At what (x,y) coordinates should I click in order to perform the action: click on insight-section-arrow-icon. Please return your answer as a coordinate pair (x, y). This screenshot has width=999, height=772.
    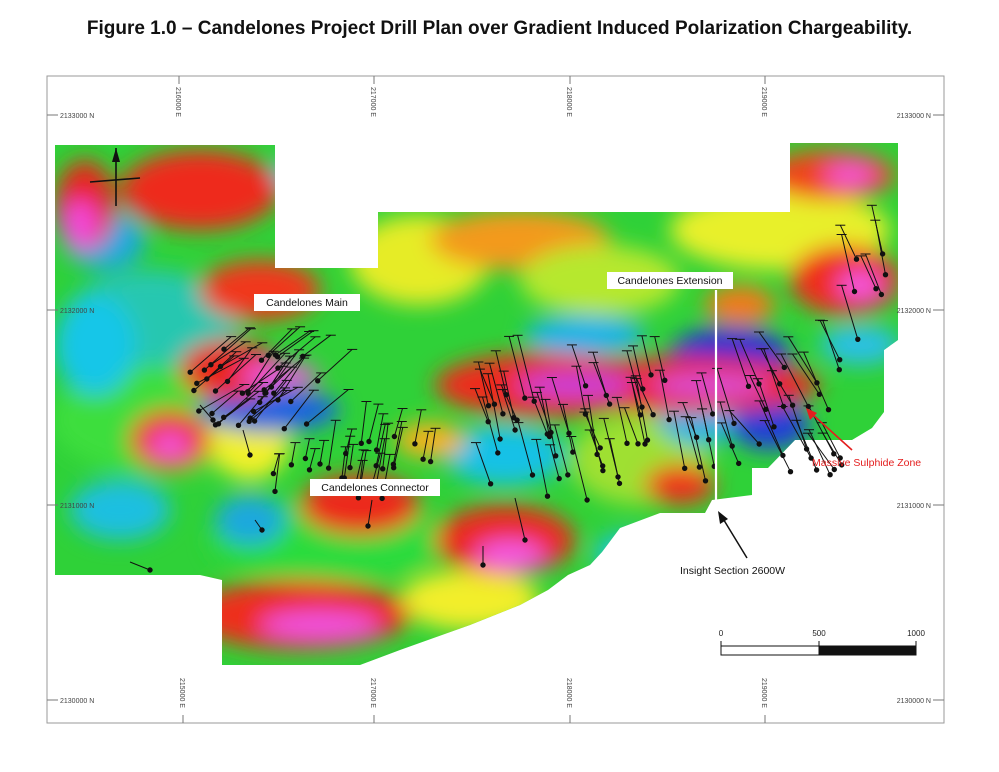
    Looking at the image, I should click on (733, 535).